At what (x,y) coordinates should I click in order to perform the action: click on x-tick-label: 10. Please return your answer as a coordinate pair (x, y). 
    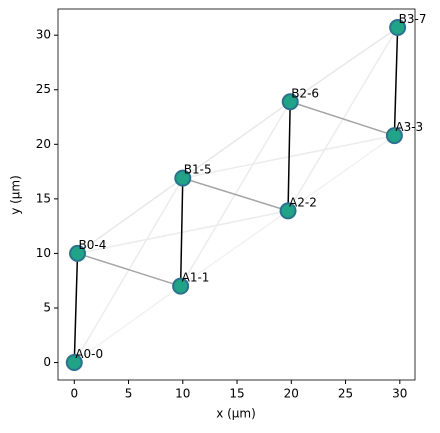
    Looking at the image, I should click on (182, 394).